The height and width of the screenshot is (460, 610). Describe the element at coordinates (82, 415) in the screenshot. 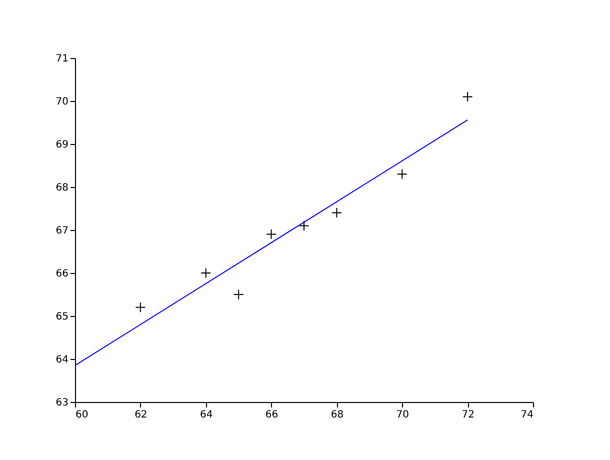

I see `x-tick-label: 60` at that location.